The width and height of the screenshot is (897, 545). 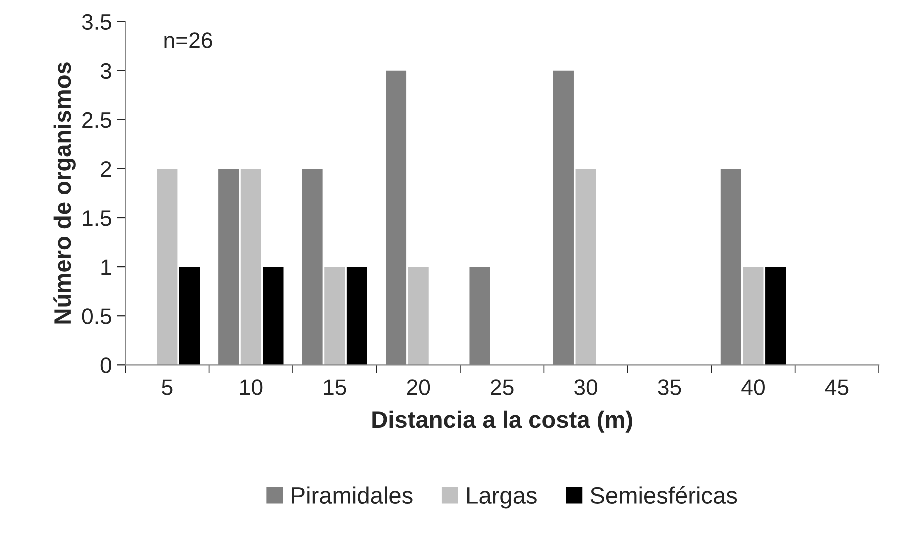 What do you see at coordinates (188, 40) in the screenshot?
I see `annotation: n=26` at bounding box center [188, 40].